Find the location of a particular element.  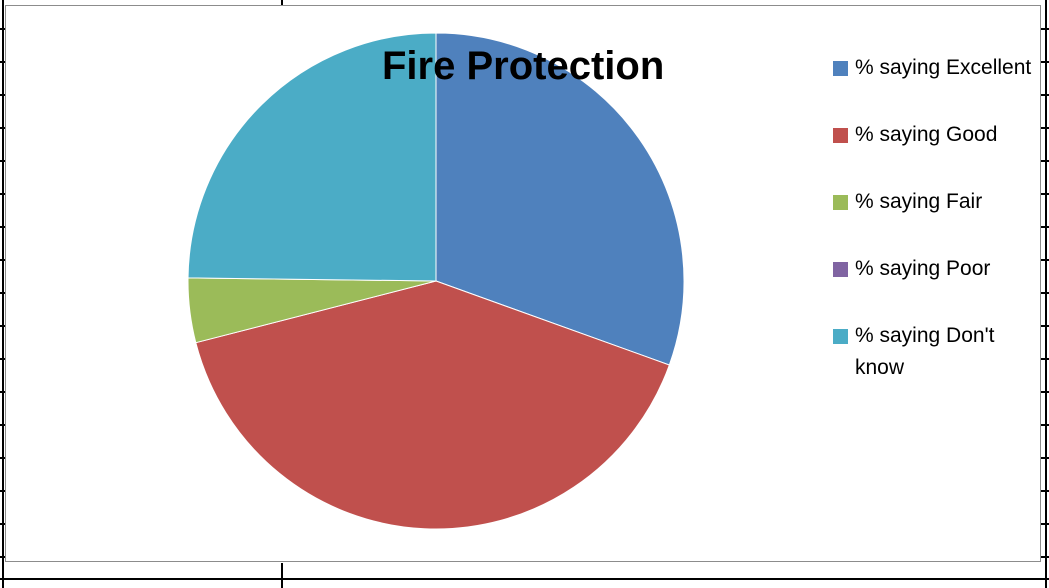

legend-item-excellent: % saying Excellent is located at coordinates (933, 68).